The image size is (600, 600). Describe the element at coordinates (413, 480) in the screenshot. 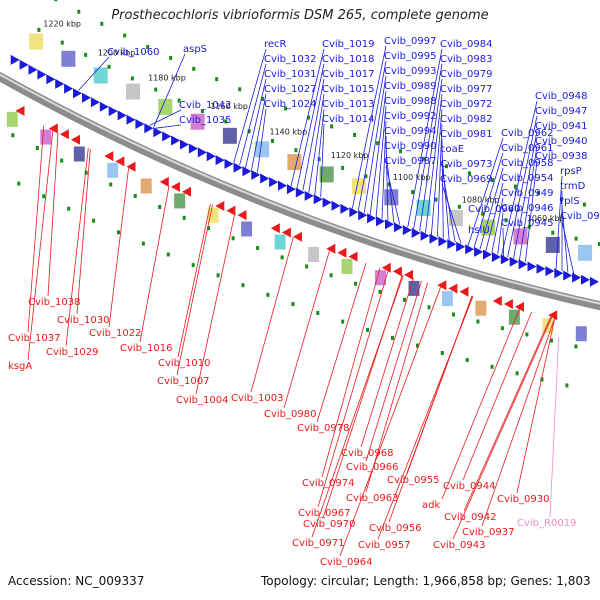

I see `reverse-gene-label: Cvib_0955` at that location.